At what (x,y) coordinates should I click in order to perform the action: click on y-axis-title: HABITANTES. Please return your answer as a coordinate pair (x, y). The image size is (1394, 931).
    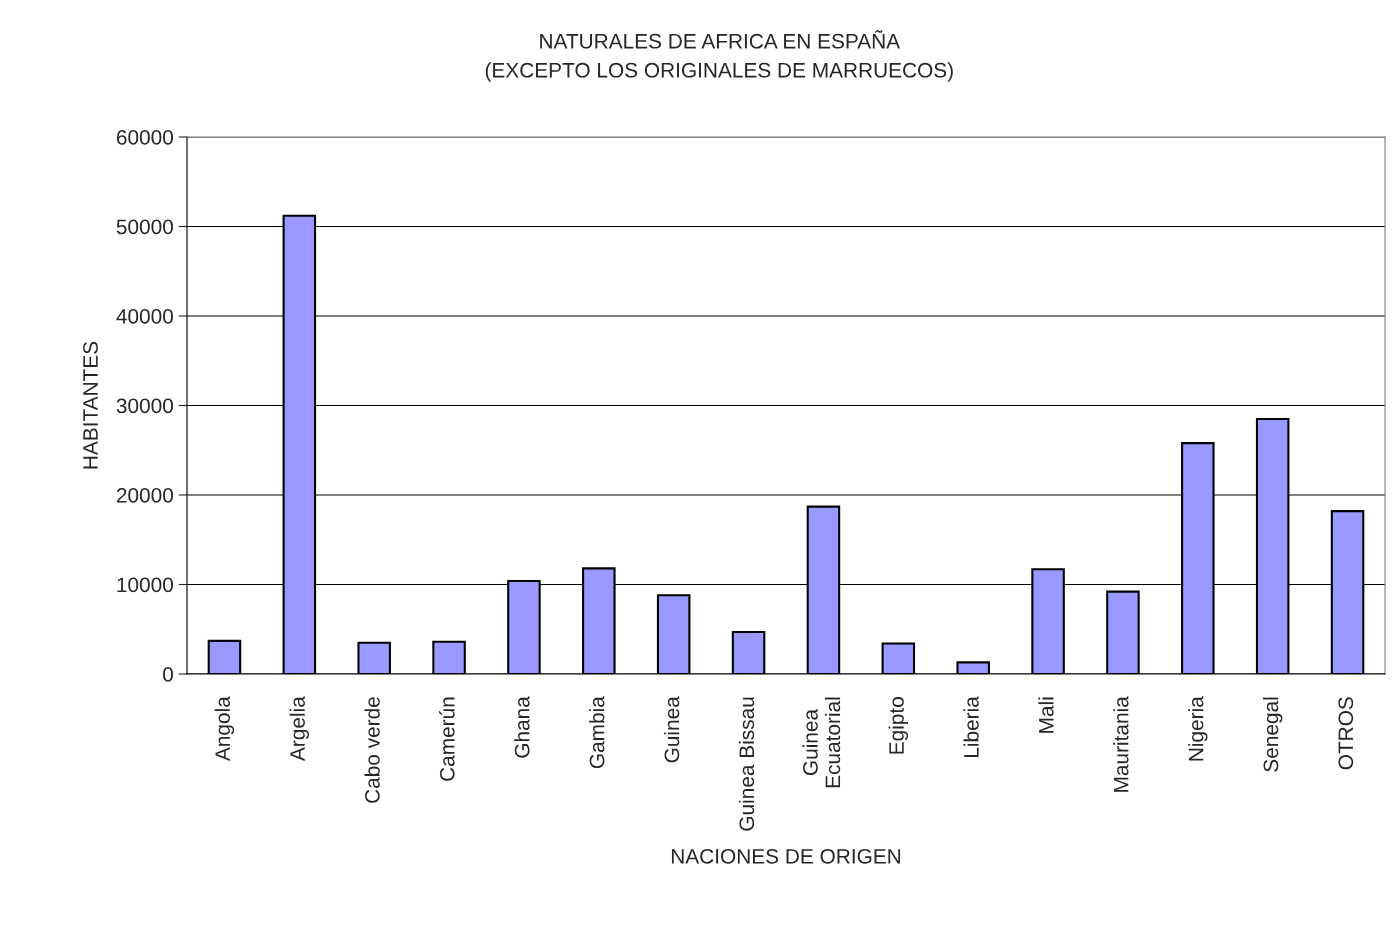
    Looking at the image, I should click on (90, 405).